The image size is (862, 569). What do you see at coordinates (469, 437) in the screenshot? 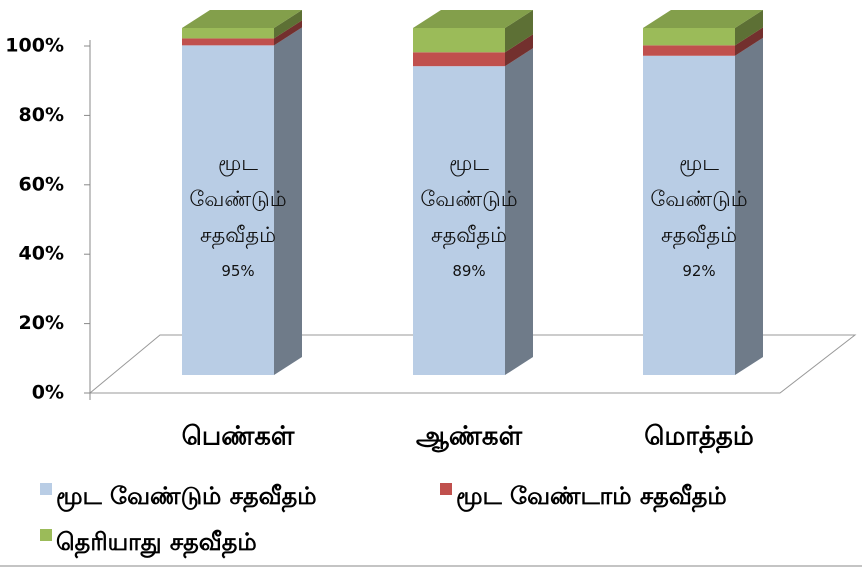
I see `x-tick-label: ஆண்கள்` at bounding box center [469, 437].